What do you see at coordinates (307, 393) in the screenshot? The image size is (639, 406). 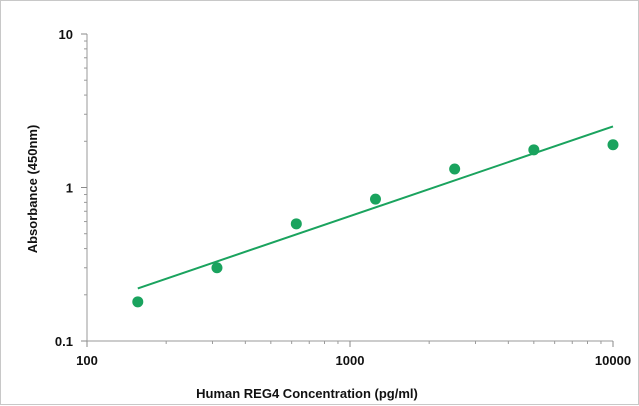 I see `x-axis-title: Human REG4 Concentration (pg/ml)` at bounding box center [307, 393].